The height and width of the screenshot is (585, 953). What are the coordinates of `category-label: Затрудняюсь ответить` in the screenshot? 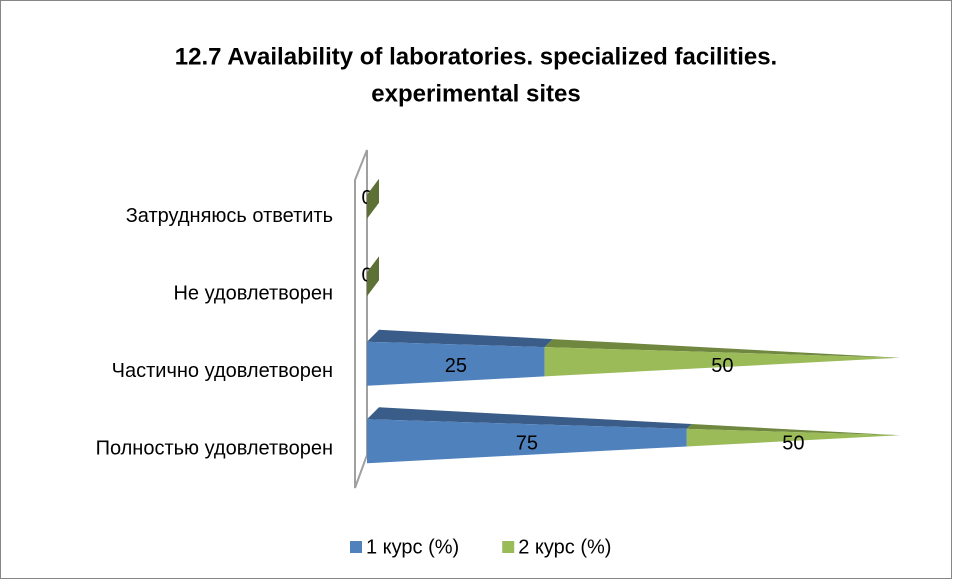 It's located at (229, 216).